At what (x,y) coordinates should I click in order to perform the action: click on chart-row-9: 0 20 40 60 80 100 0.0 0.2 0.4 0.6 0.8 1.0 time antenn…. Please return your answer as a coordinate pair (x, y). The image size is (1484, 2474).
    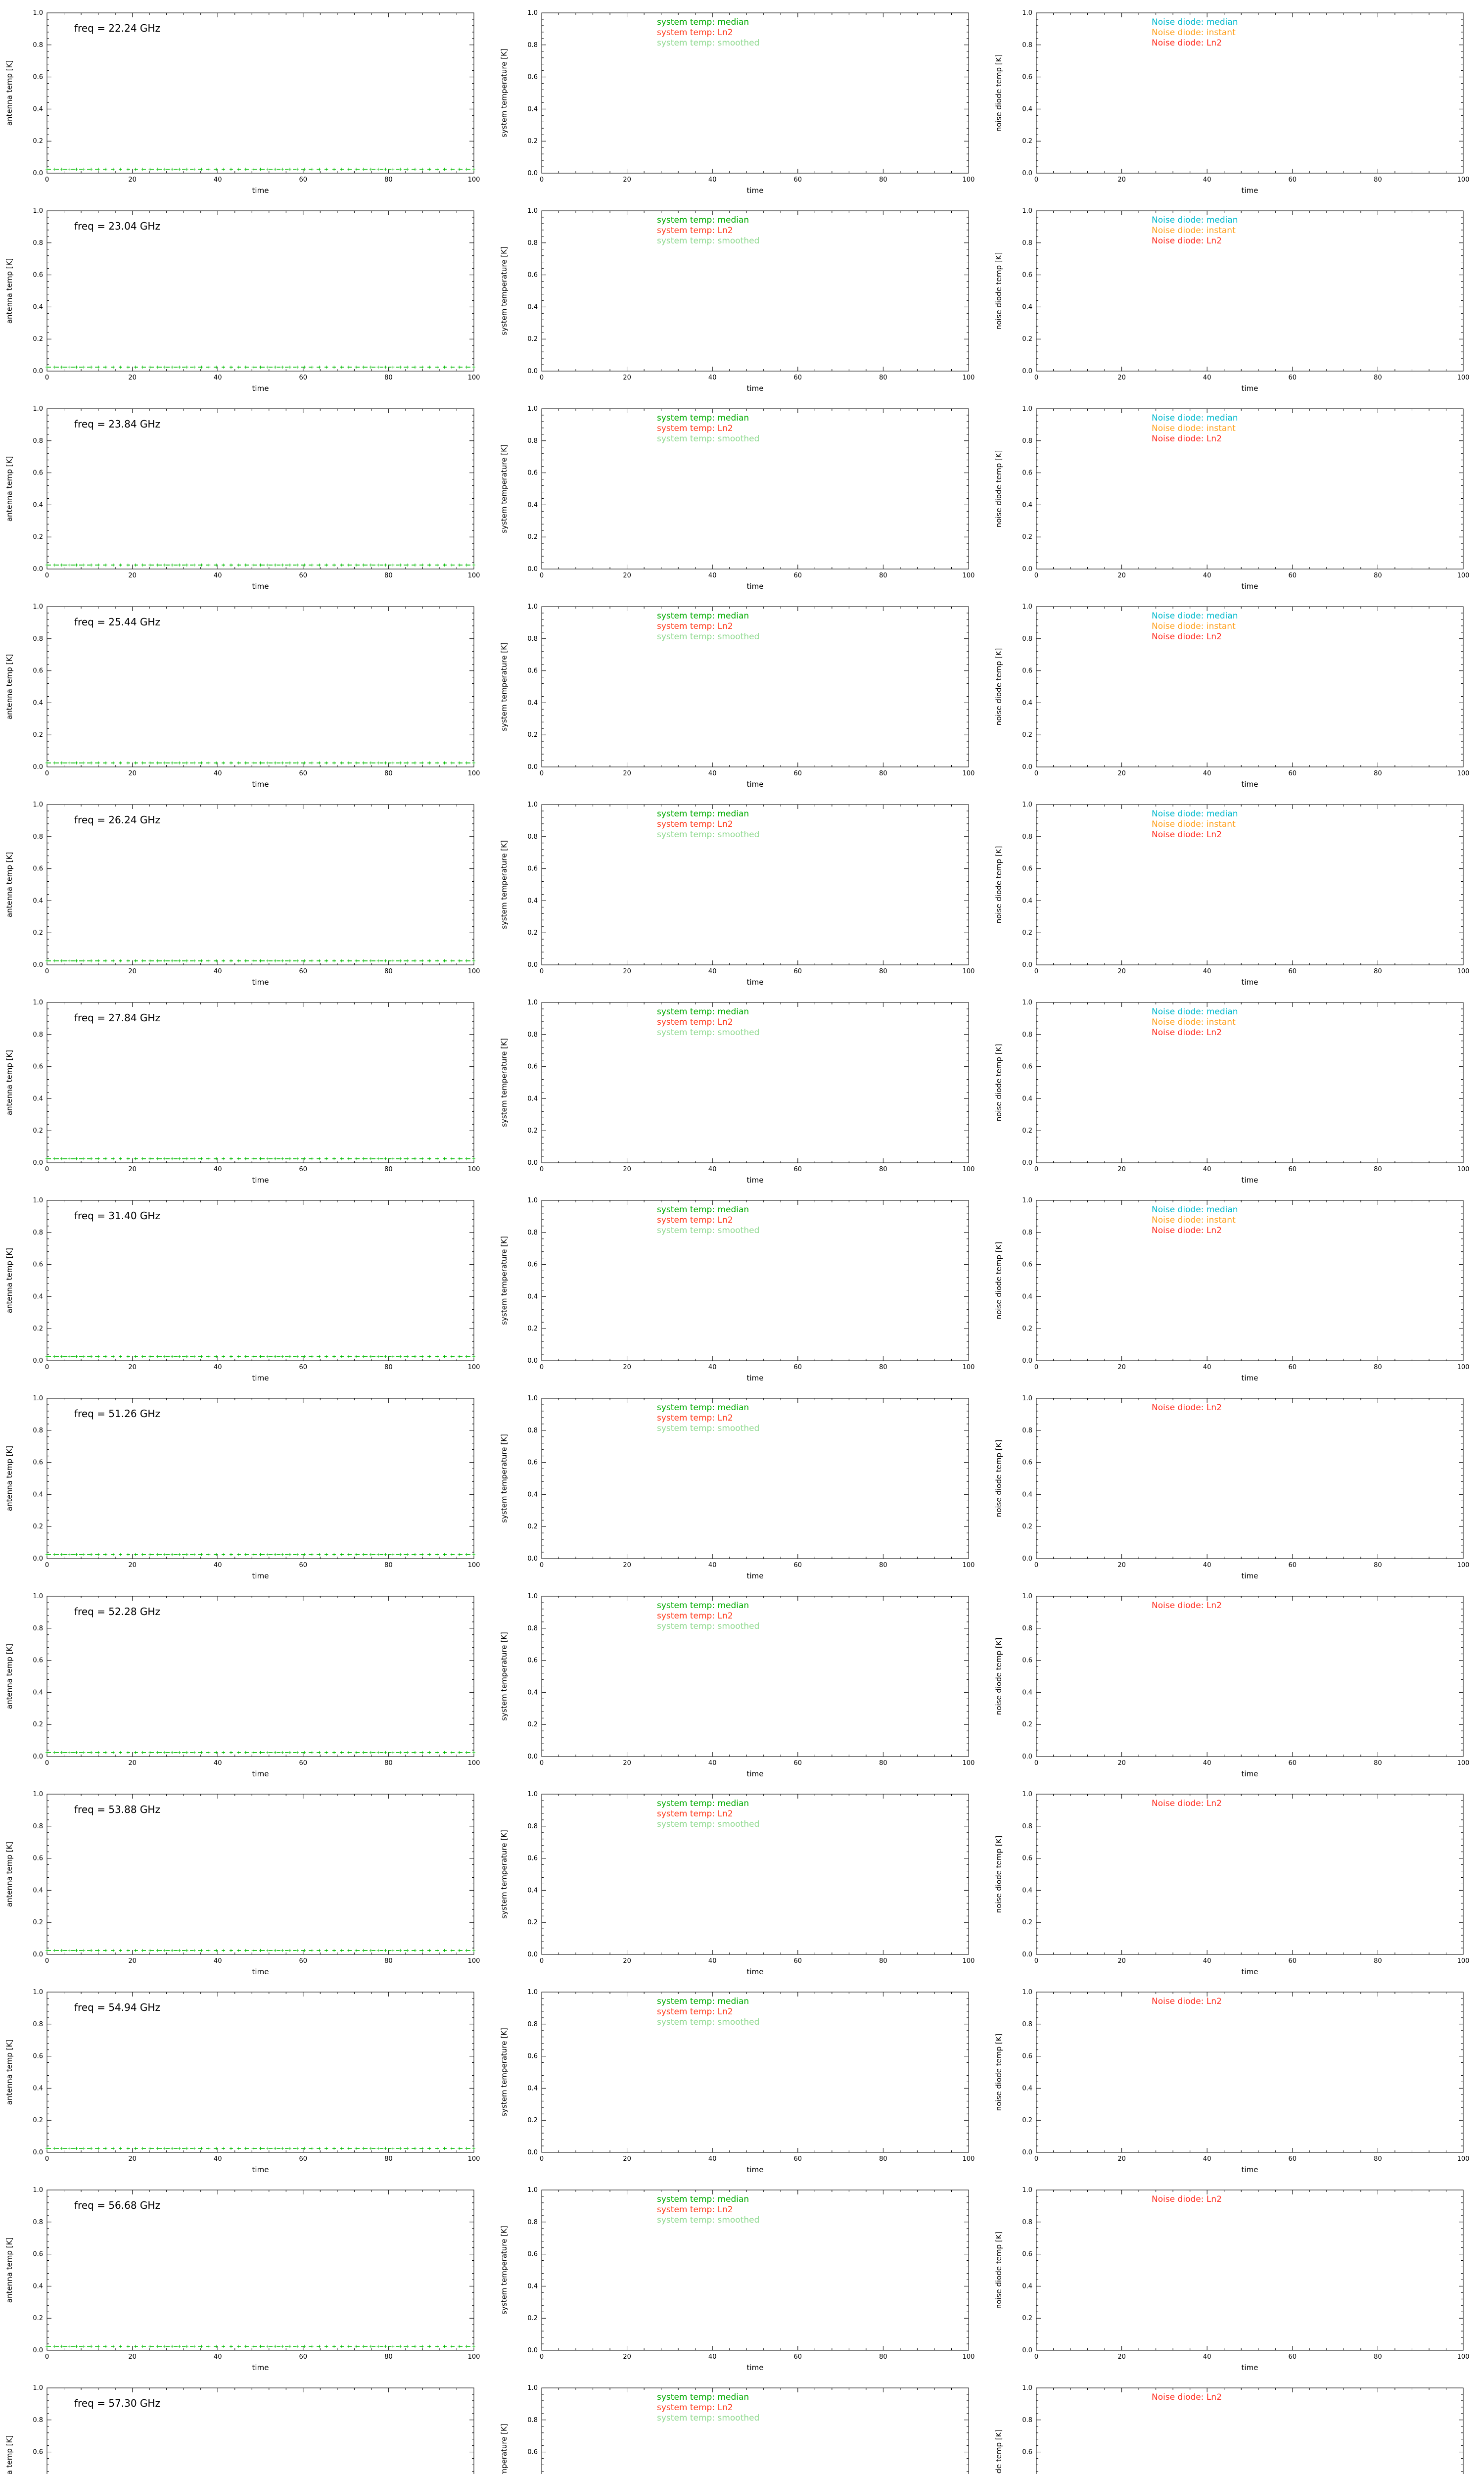
    Looking at the image, I should click on (742, 1682).